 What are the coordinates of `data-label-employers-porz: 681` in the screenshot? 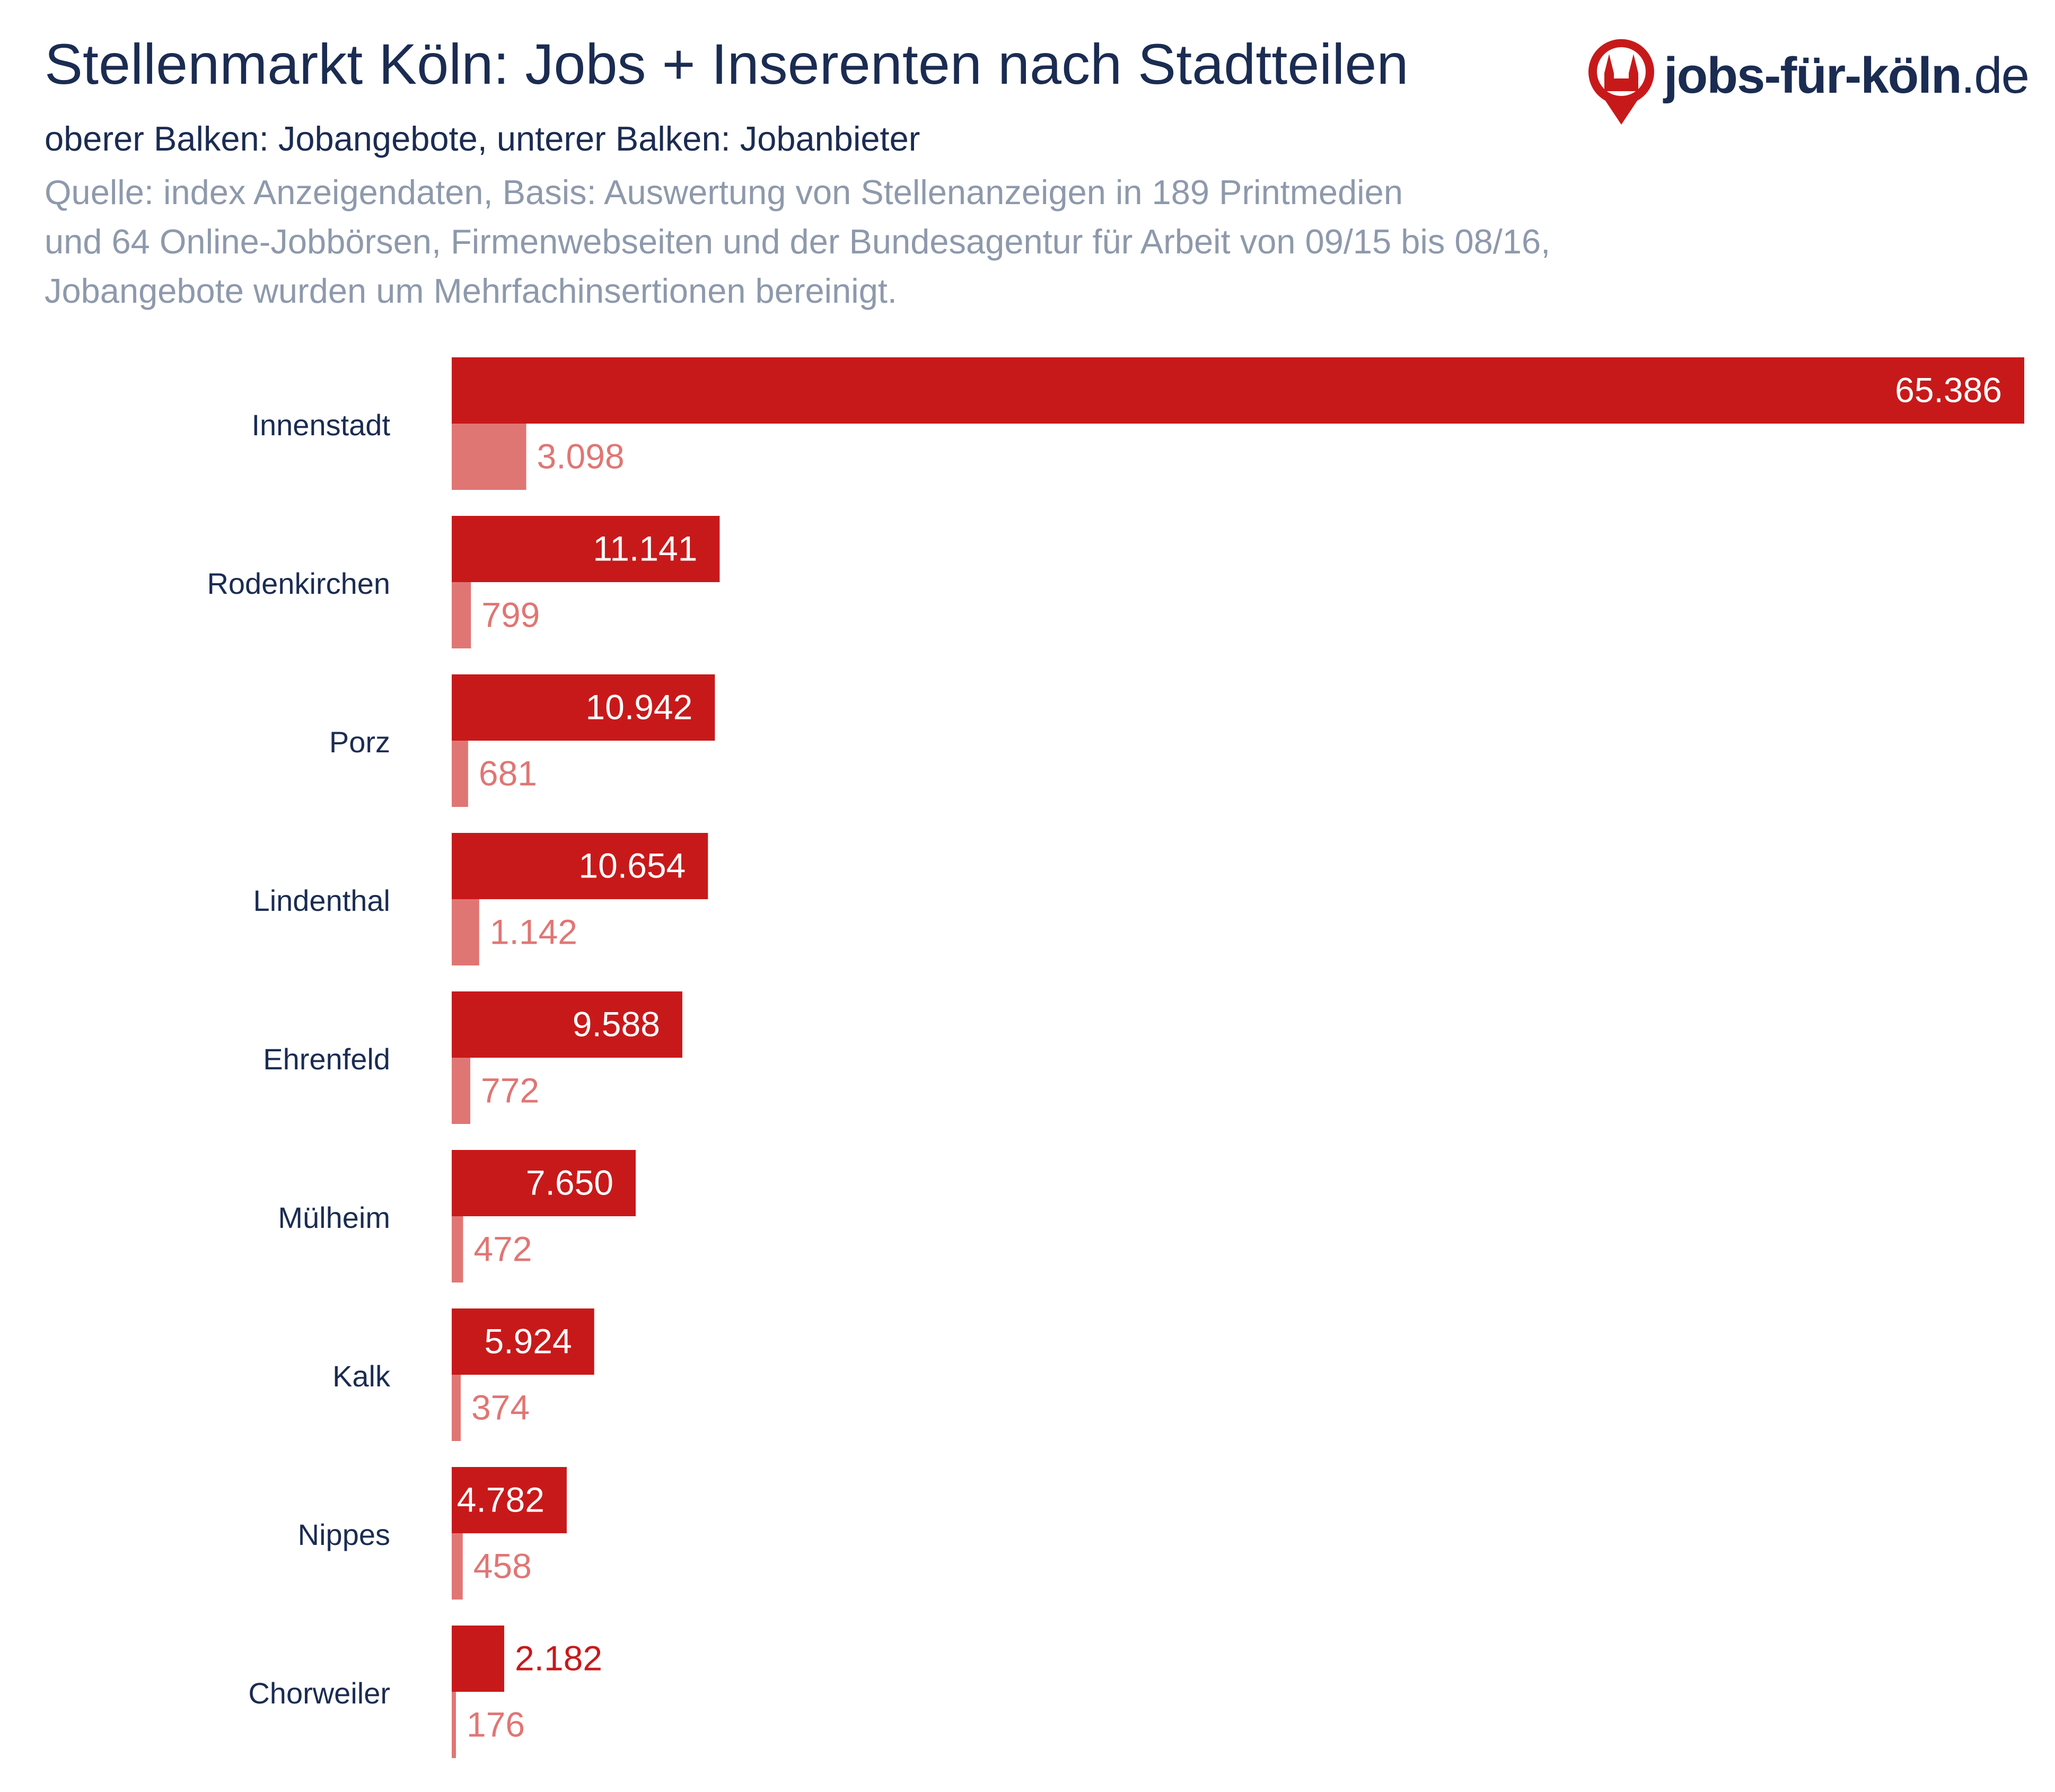 It's located at (508, 773).